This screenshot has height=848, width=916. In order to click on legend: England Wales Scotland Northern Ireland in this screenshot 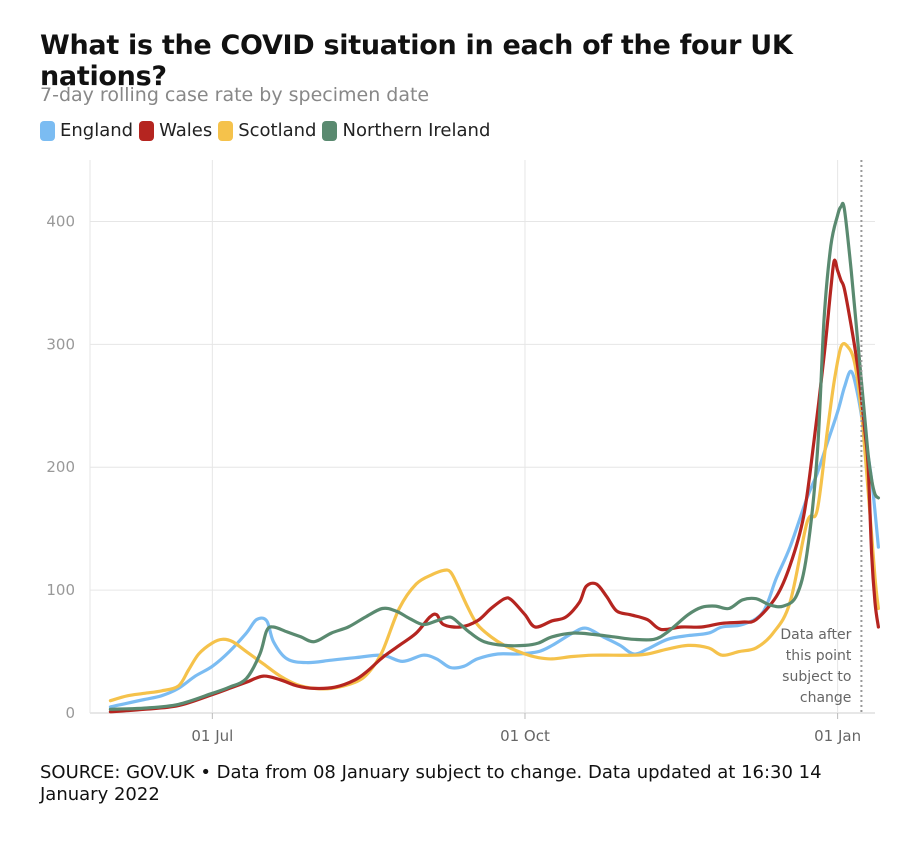, I will do `click(268, 130)`.